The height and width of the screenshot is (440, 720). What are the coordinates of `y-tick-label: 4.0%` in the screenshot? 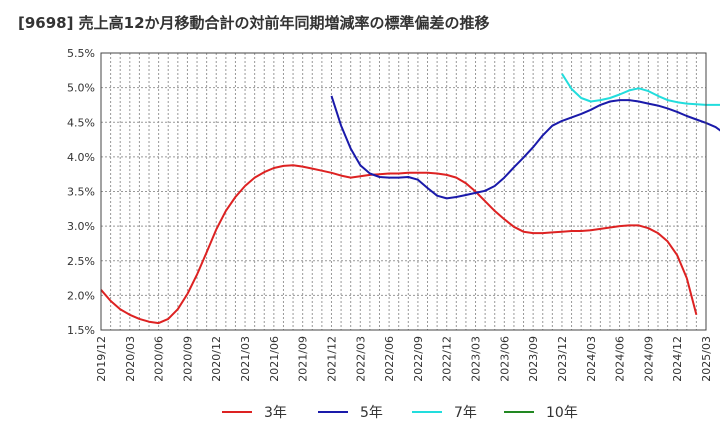 It's located at (81, 157).